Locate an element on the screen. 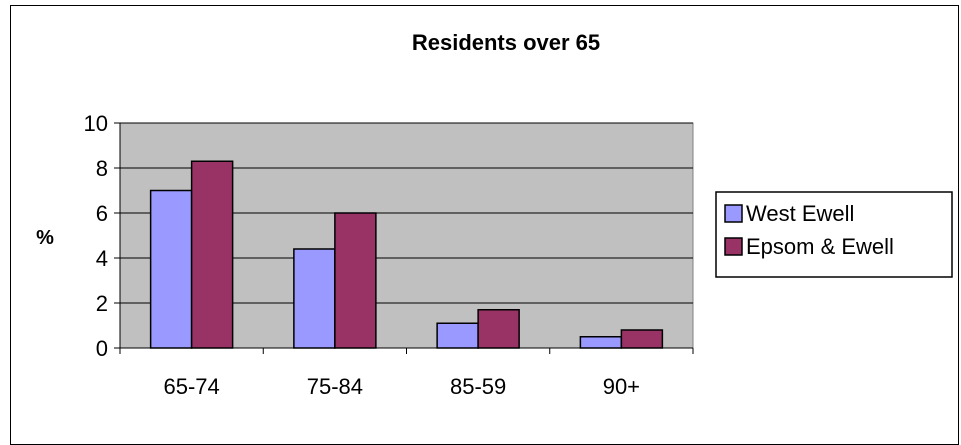  y-axis-label: % is located at coordinates (45, 238).